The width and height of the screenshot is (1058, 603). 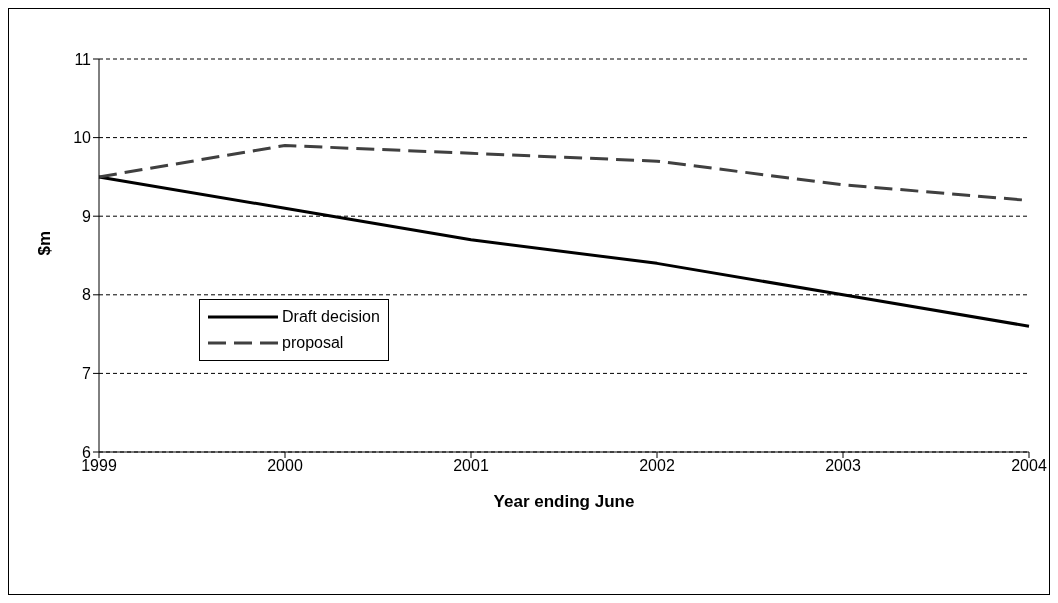 What do you see at coordinates (843, 466) in the screenshot?
I see `x-tick-label: 2003` at bounding box center [843, 466].